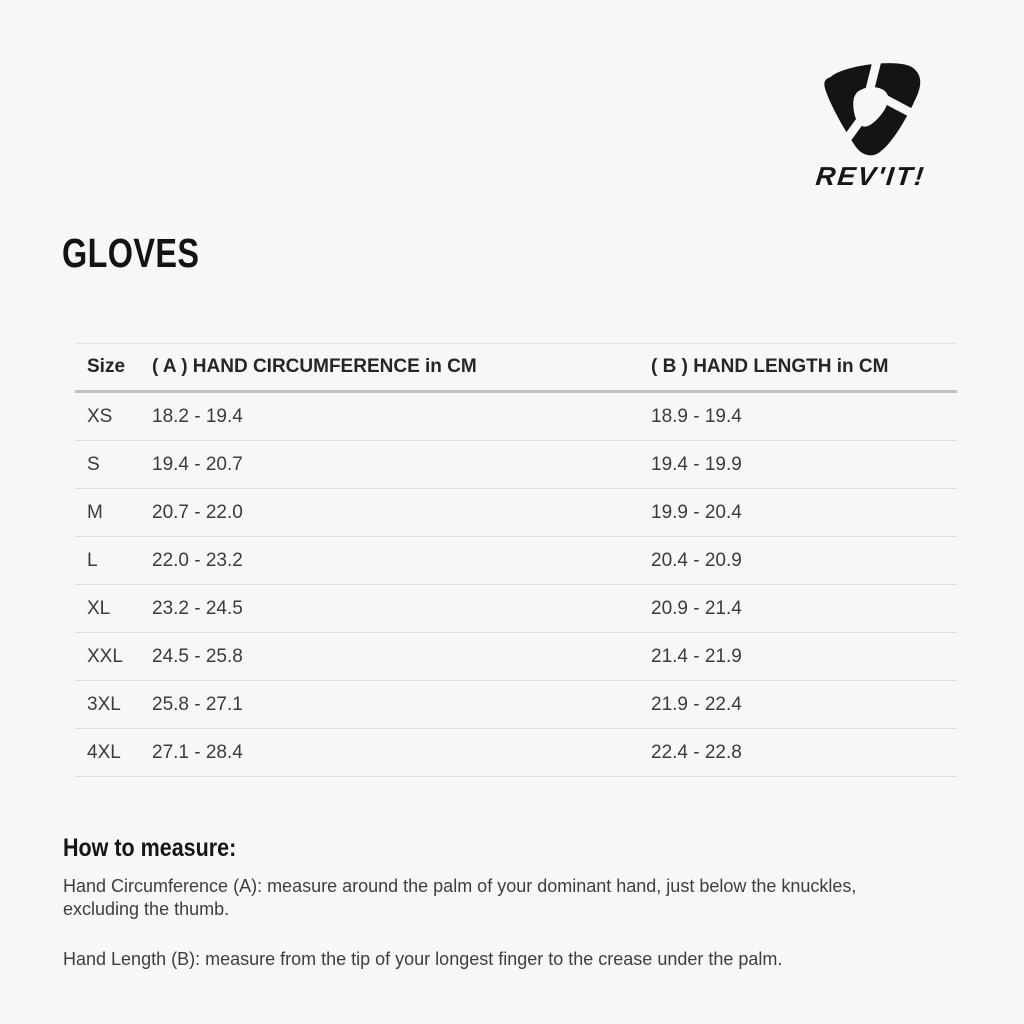 Image resolution: width=1024 pixels, height=1024 pixels. I want to click on hand-circumference-value: 24.5 - 25.8, so click(197, 656).